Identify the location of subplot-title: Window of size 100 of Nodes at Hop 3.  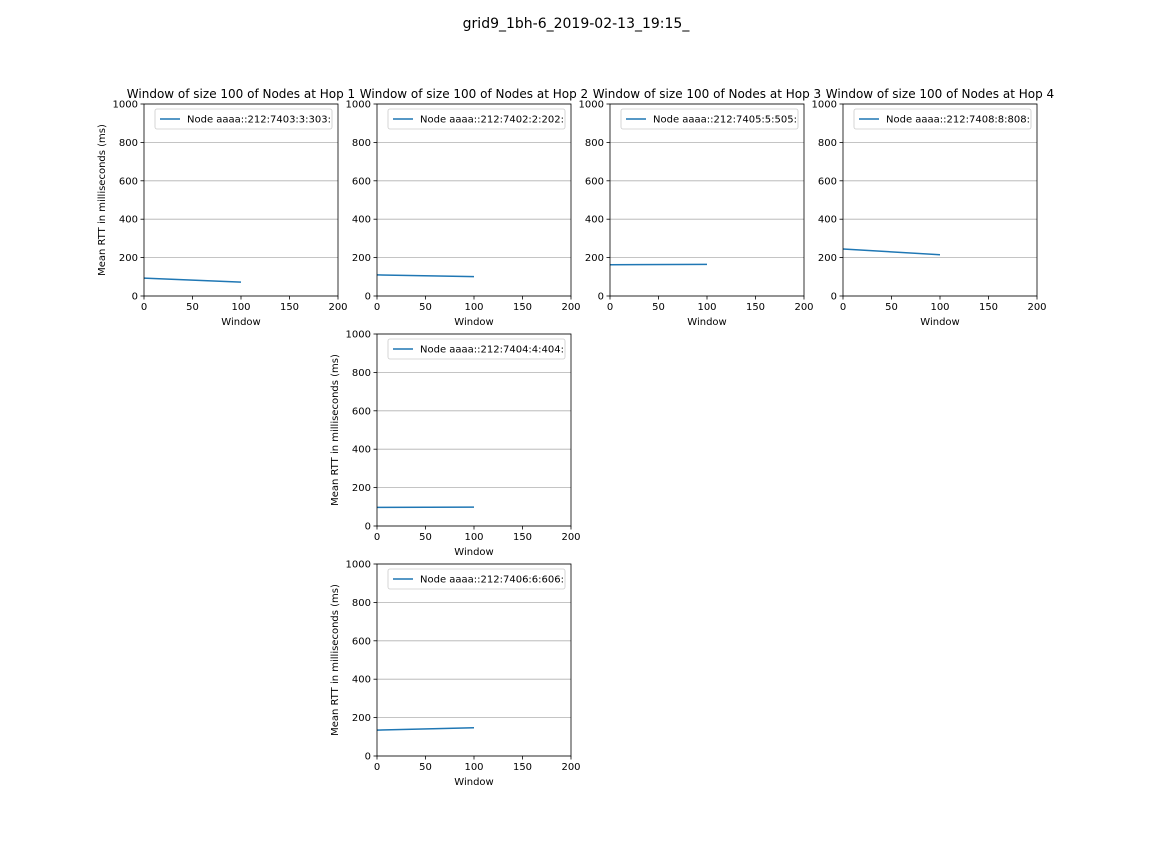
(707, 94).